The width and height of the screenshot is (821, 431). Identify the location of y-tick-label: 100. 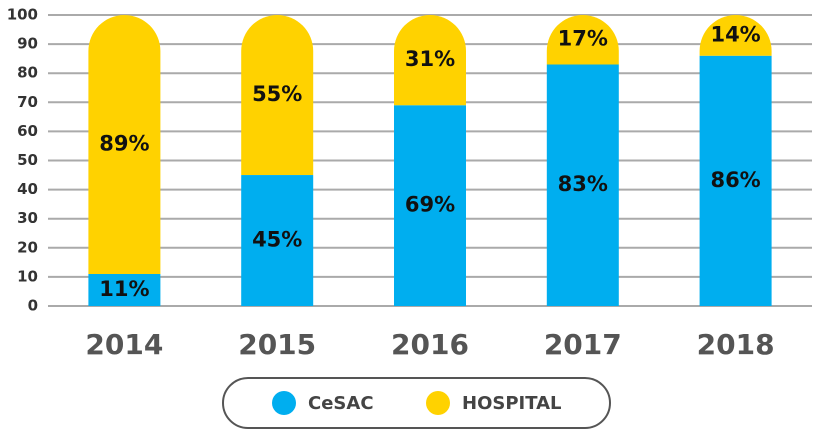
(22, 15).